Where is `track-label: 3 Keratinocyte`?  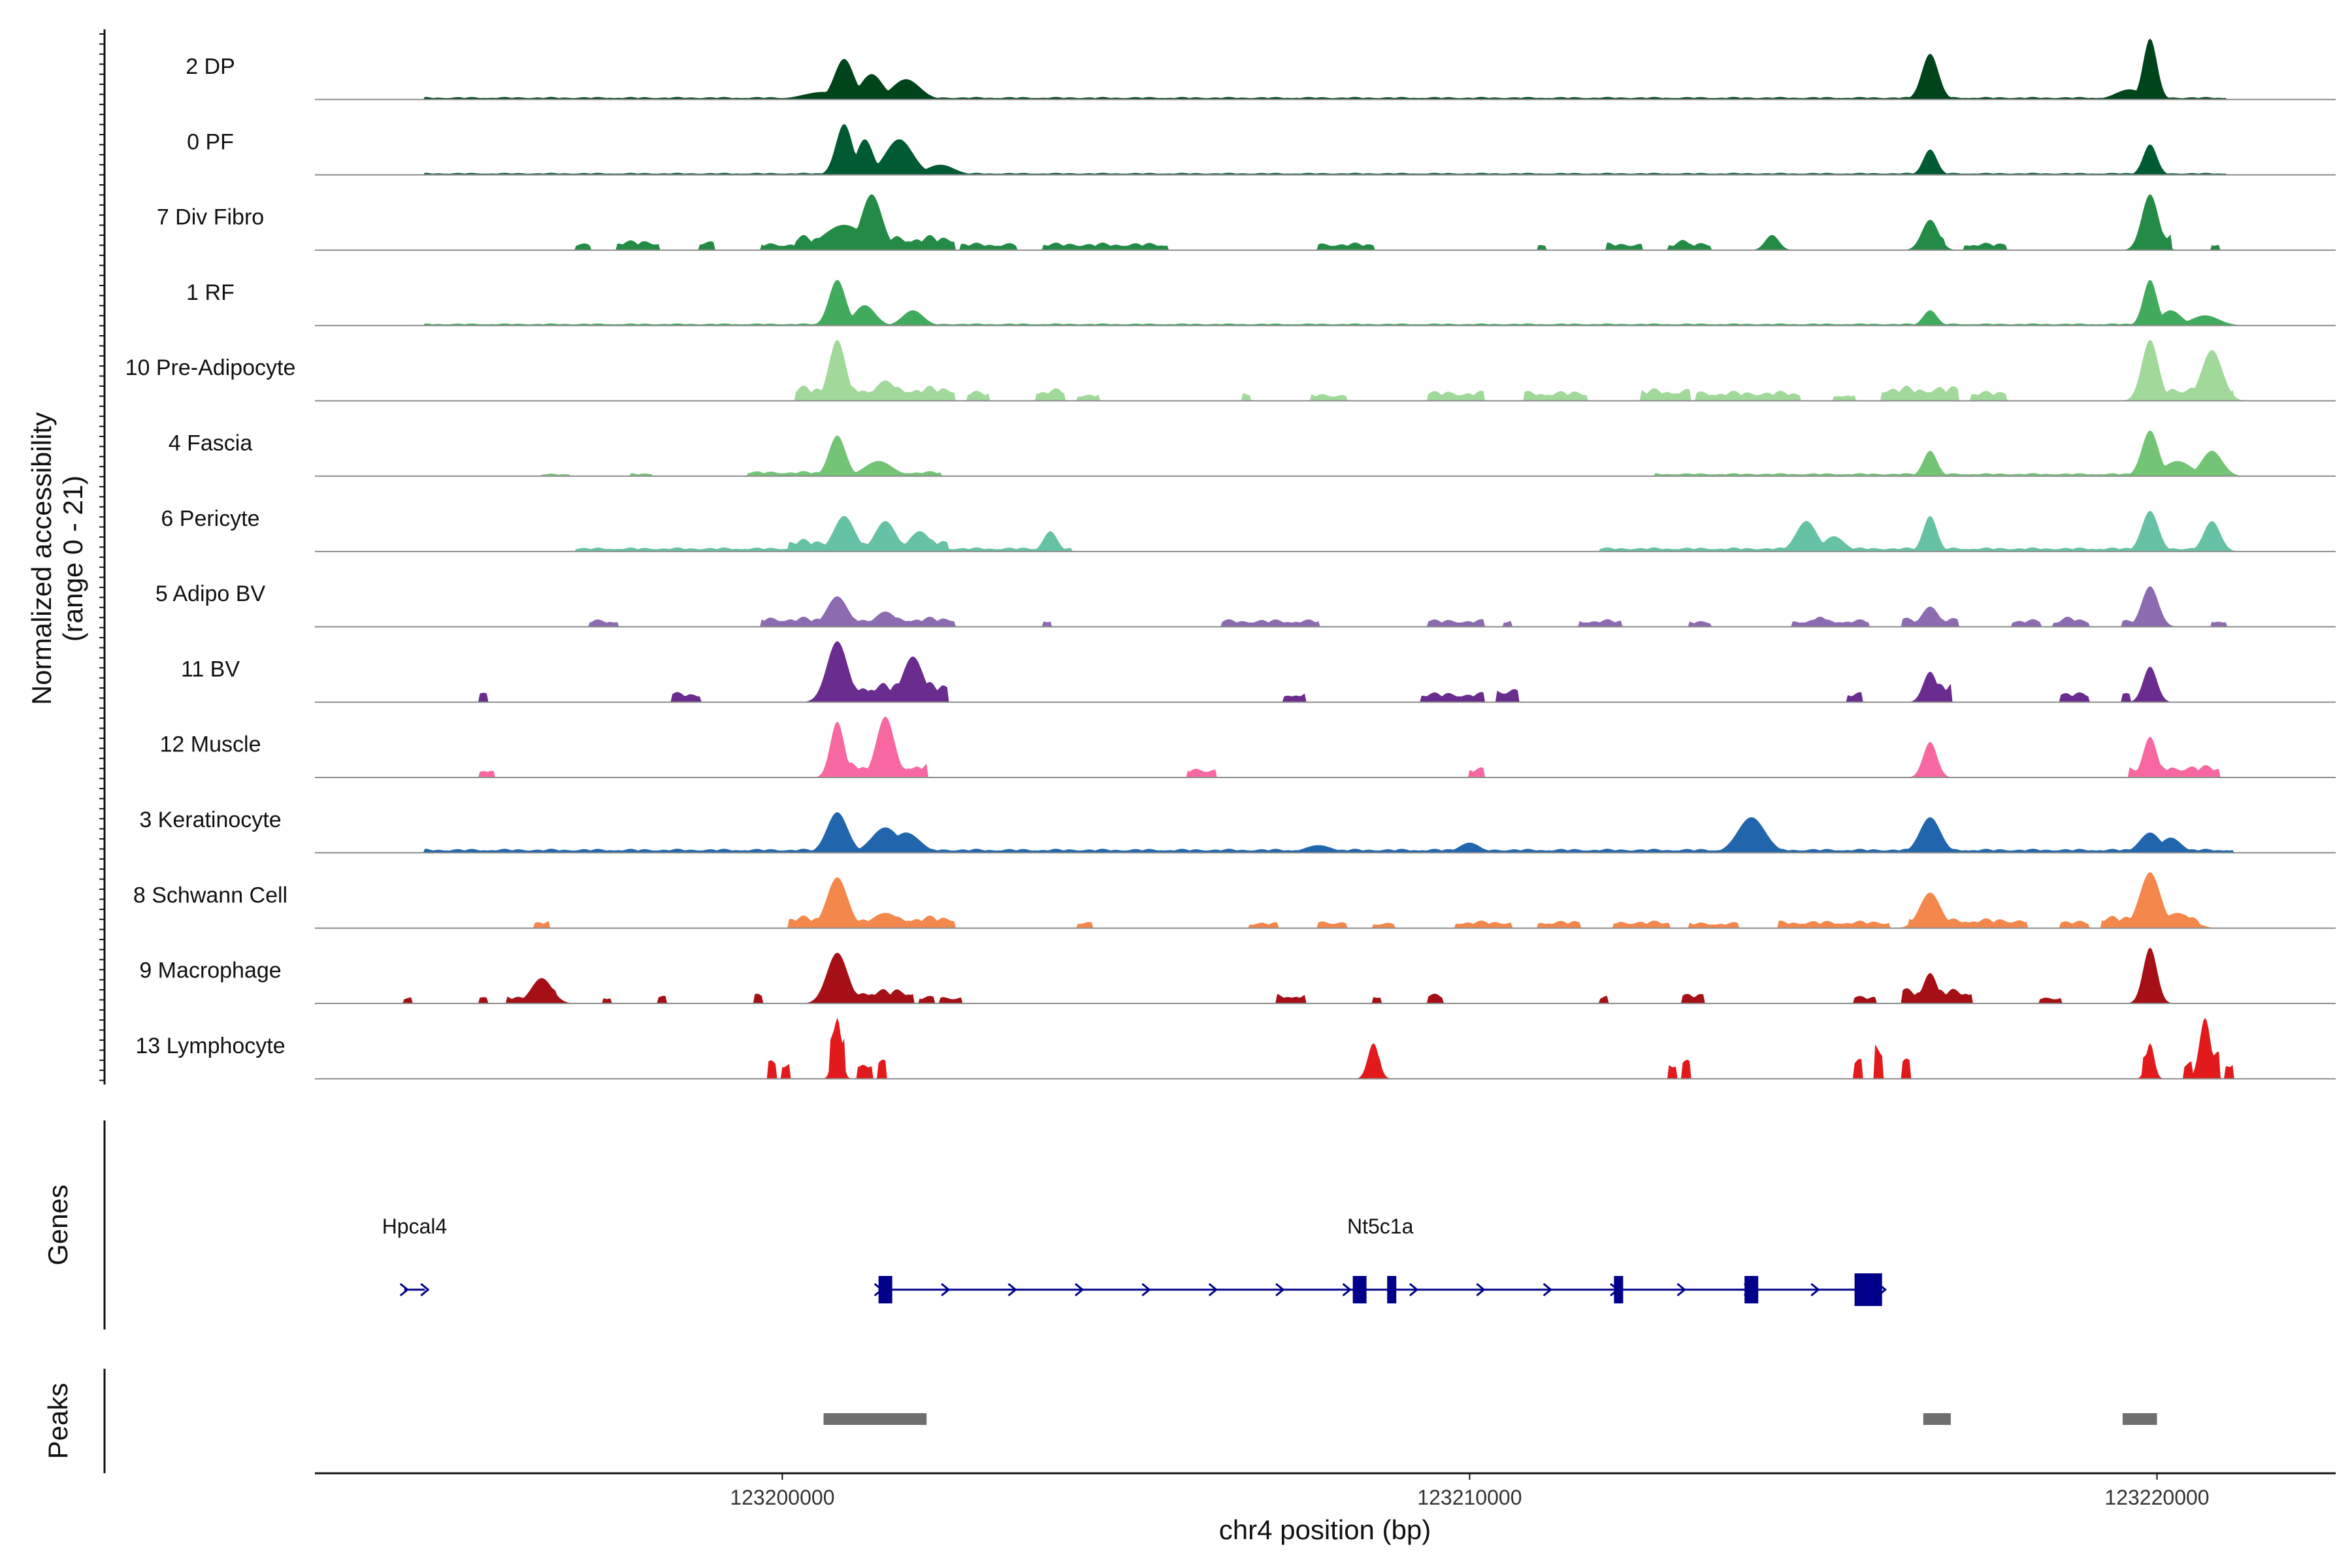 track-label: 3 Keratinocyte is located at coordinates (210, 820).